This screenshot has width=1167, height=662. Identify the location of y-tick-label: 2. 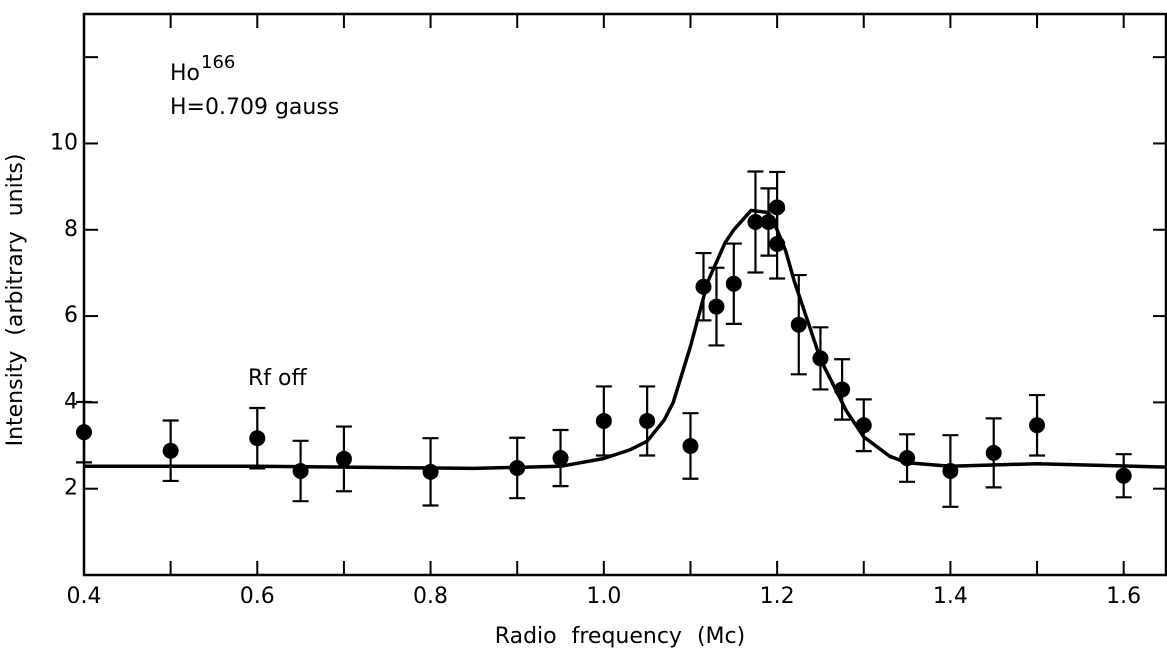
(71, 488).